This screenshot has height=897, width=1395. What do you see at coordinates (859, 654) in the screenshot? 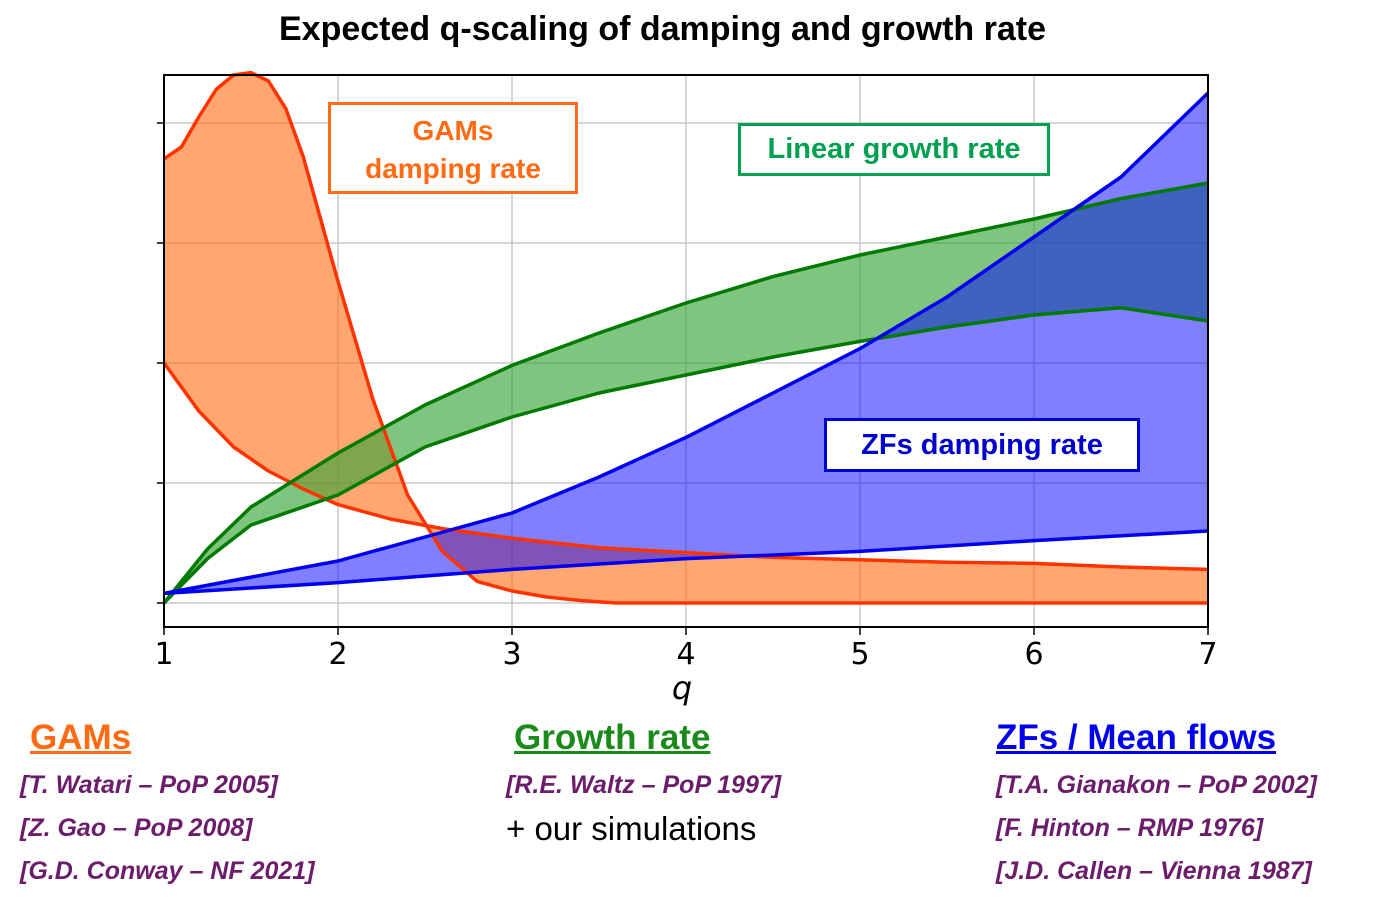
I see `x-tick-label: 5` at bounding box center [859, 654].